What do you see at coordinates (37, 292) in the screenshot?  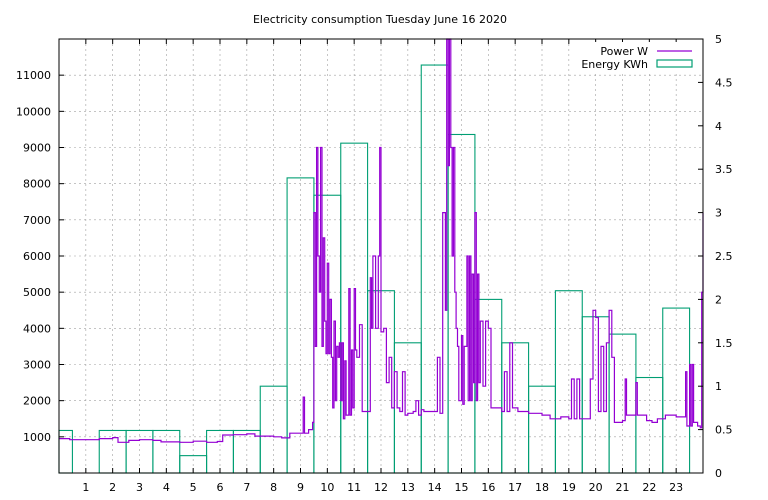 I see `y-left-tick-label: 5000` at bounding box center [37, 292].